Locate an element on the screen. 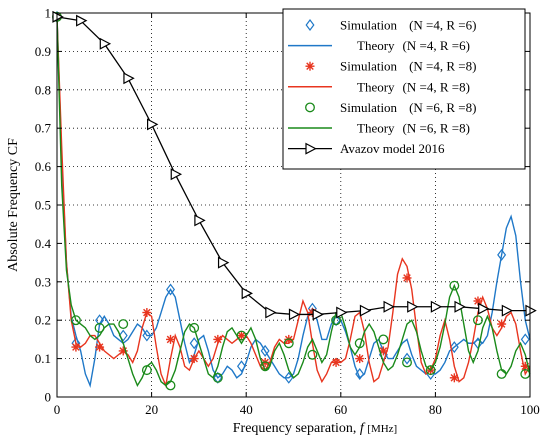  legend-label: Theory (N =4, R =6) is located at coordinates (413, 45).